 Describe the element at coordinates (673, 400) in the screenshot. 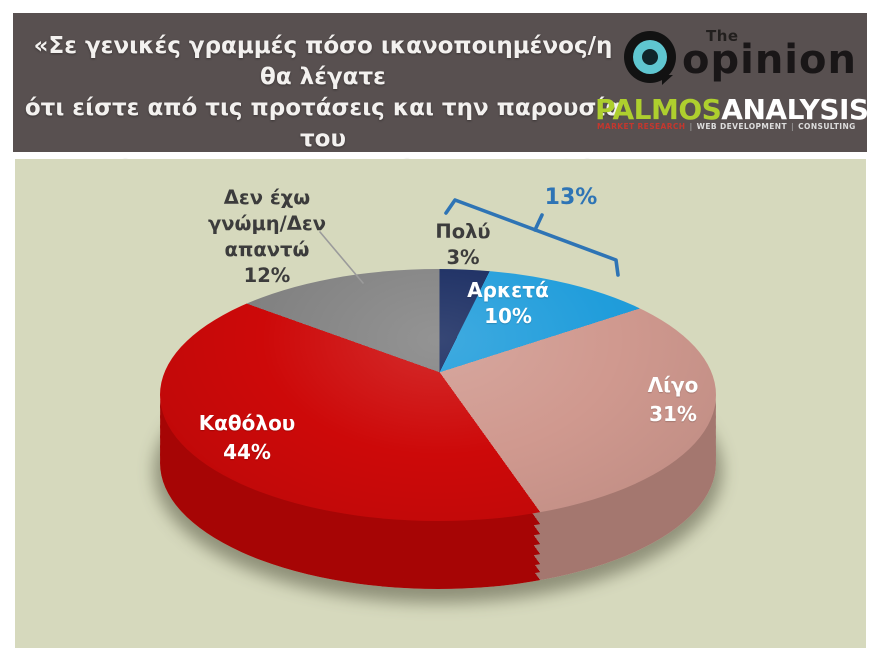

I see `label-ligo: Λίγο 31%` at that location.